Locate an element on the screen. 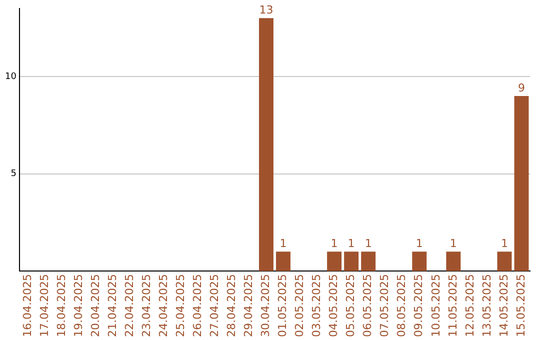 The width and height of the screenshot is (540, 340). y-tick-label: 10 is located at coordinates (11, 77).